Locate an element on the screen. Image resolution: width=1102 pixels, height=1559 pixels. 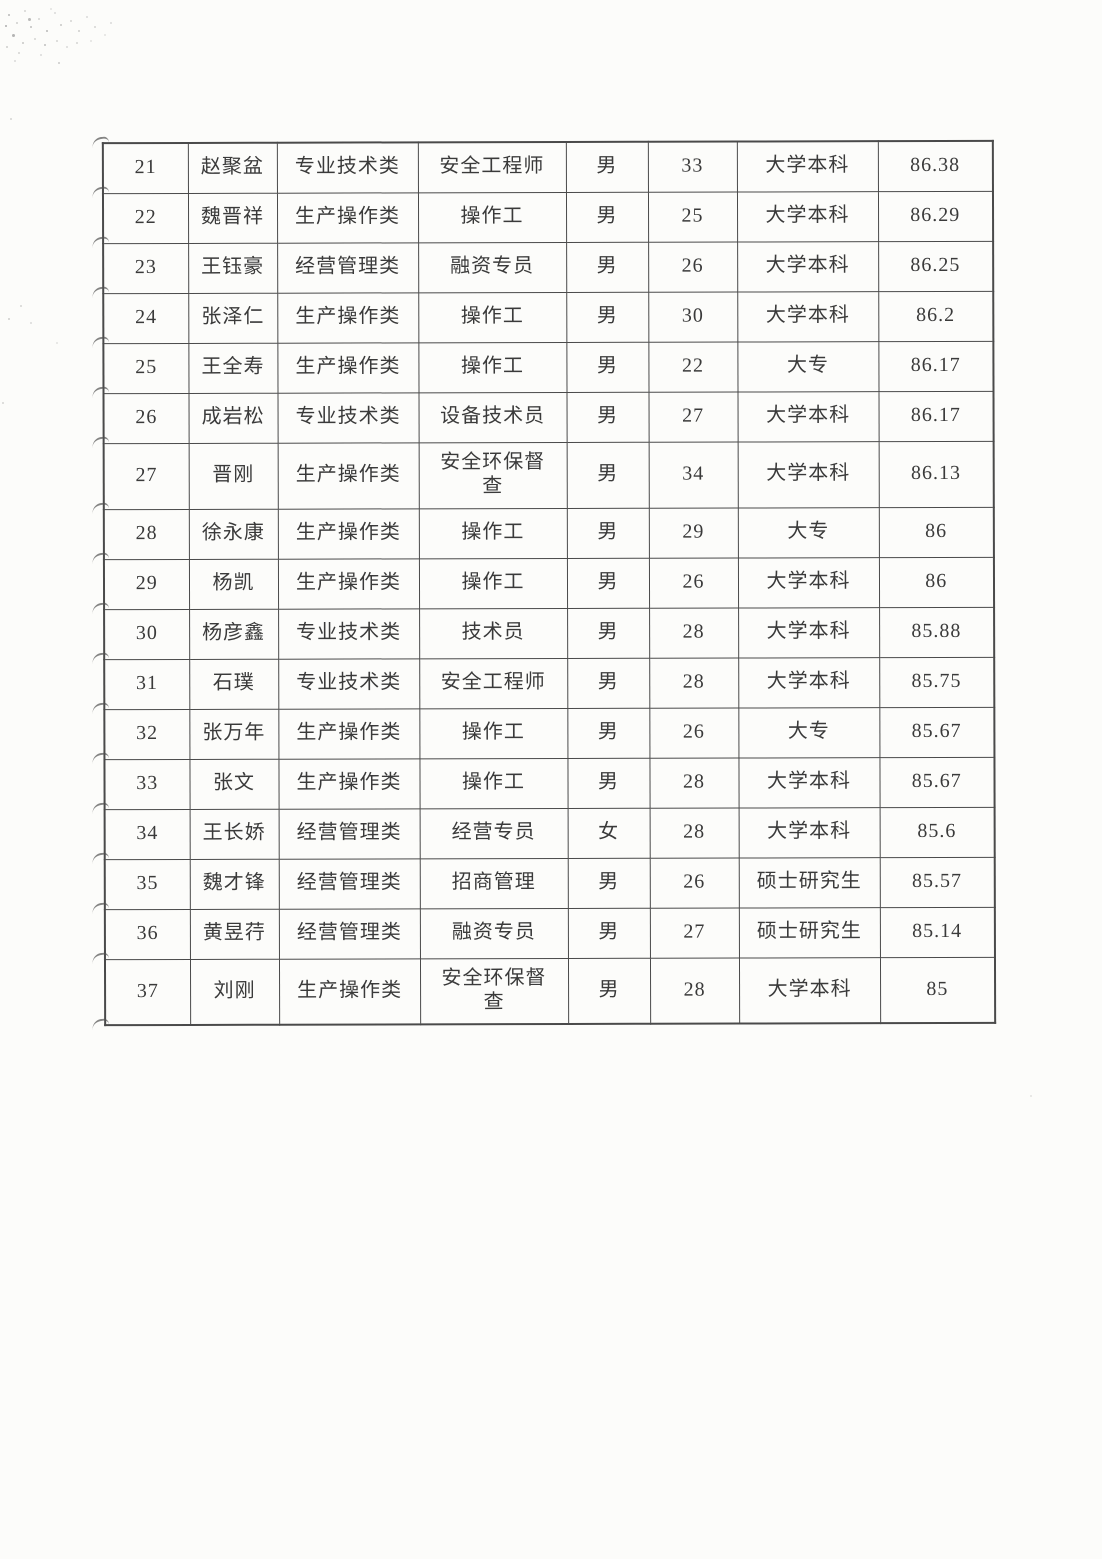
cell-position: 安全工程师 is located at coordinates (493, 683).